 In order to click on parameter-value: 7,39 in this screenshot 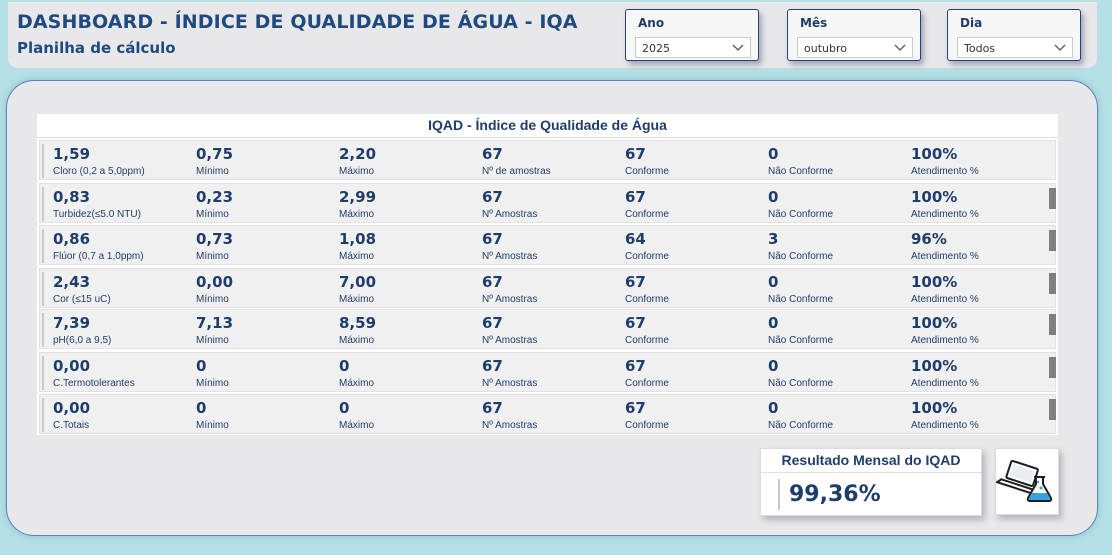, I will do `click(72, 323)`.